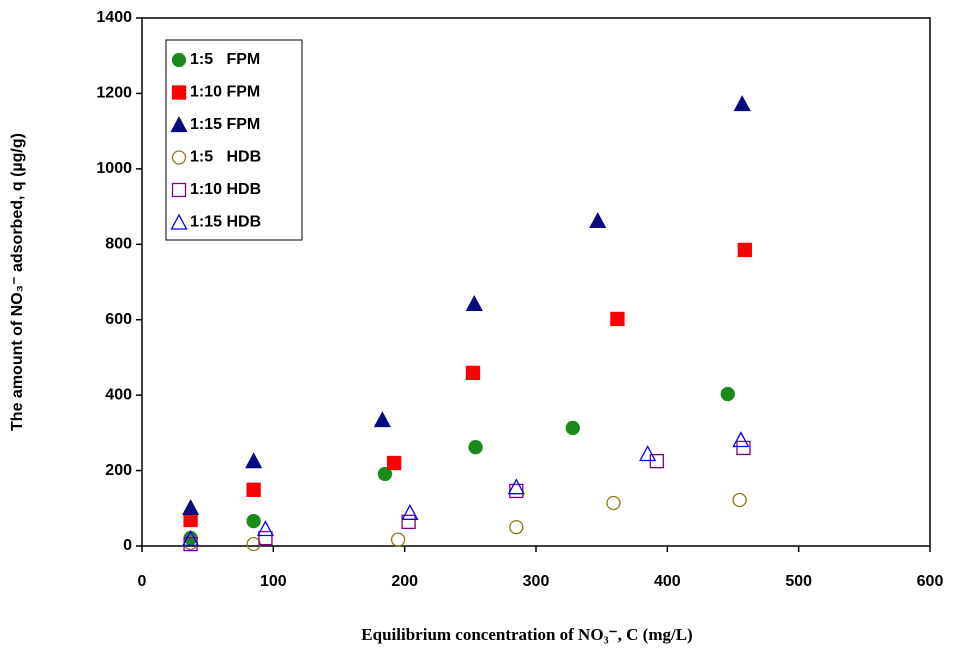  I want to click on x-tick-label: 500, so click(798, 581).